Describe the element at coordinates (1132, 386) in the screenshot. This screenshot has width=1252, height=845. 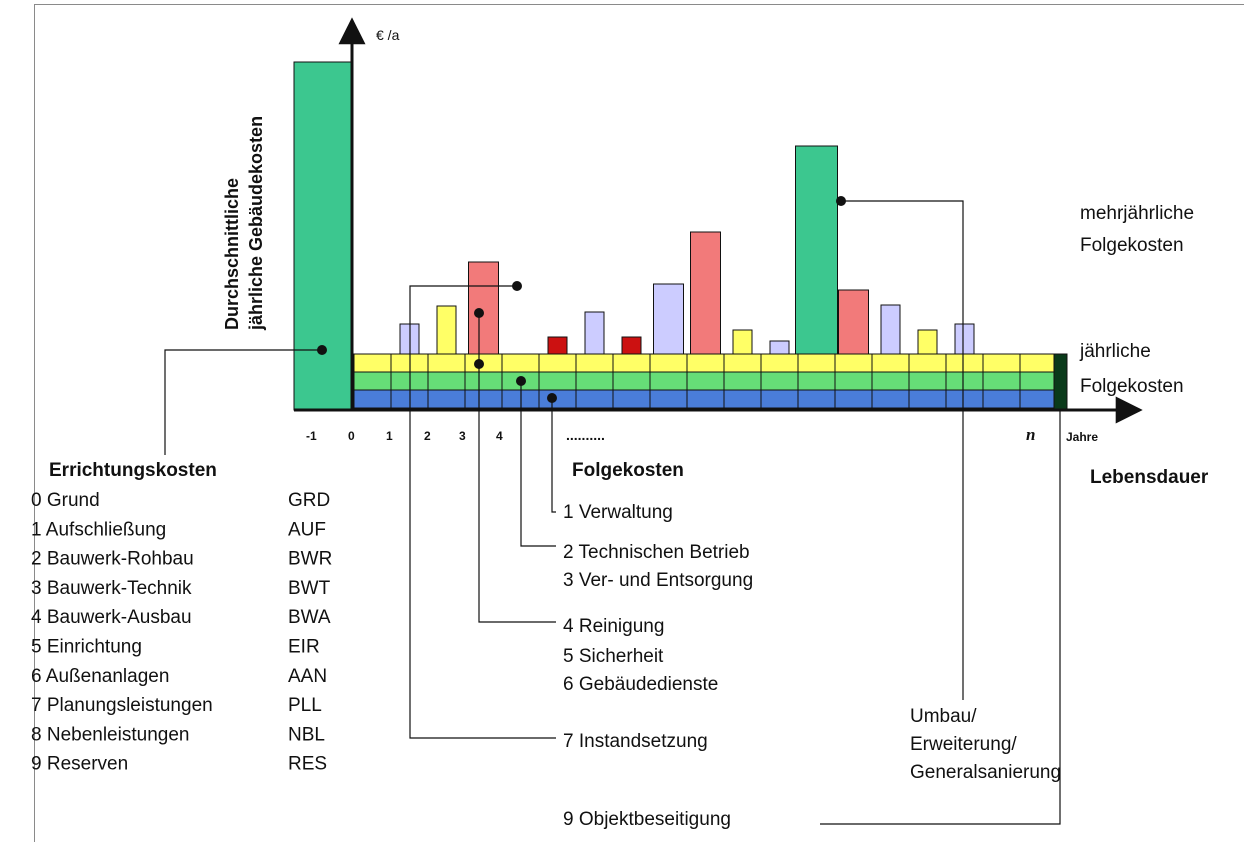
I see `annual-label-line2: Folgekosten` at that location.